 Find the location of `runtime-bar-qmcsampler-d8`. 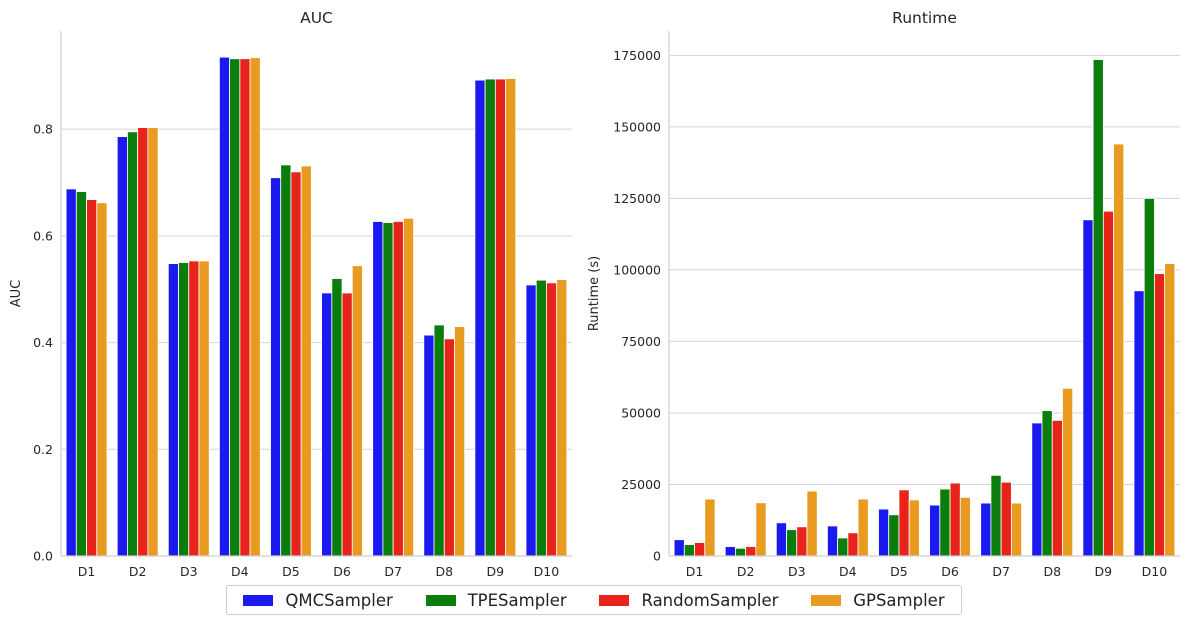

runtime-bar-qmcsampler-d8 is located at coordinates (1037, 489).